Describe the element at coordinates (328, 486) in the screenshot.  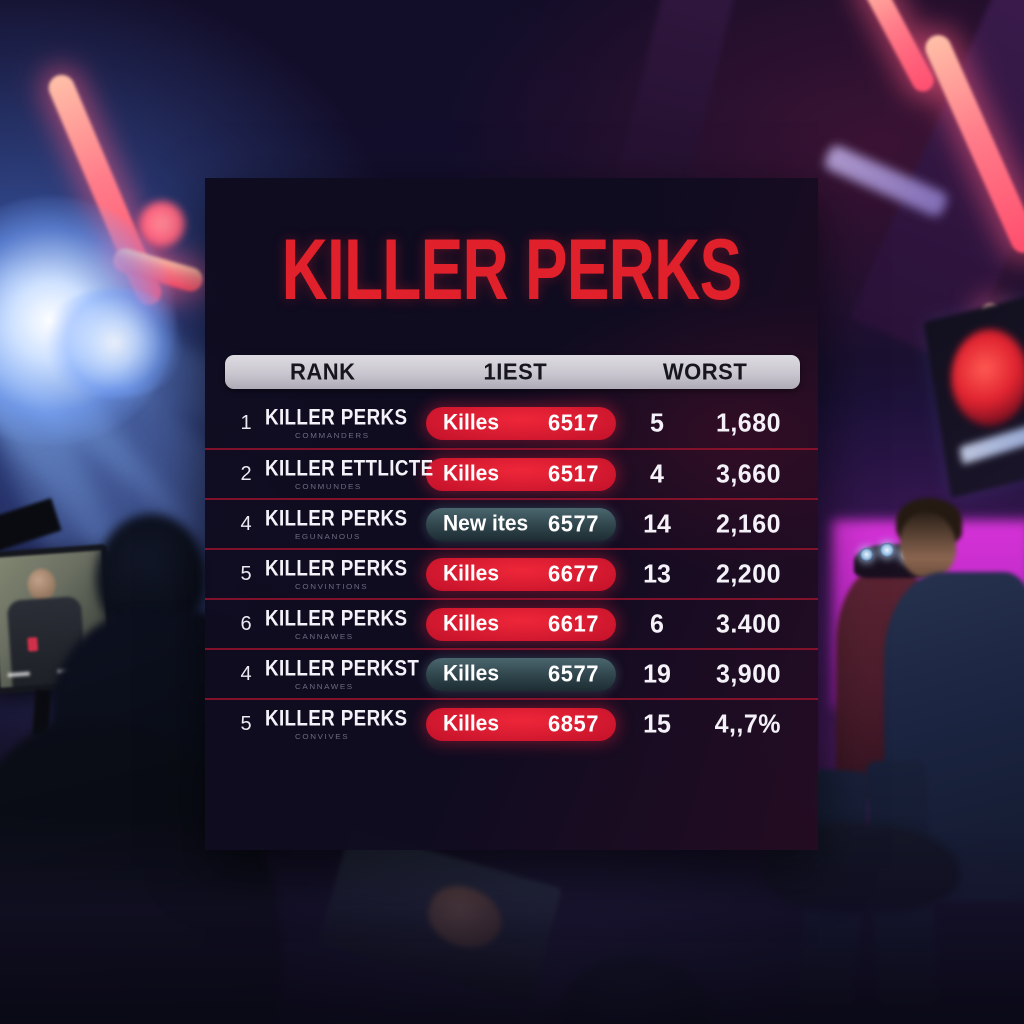
I see `perk-subtext: CONMUNDES` at that location.